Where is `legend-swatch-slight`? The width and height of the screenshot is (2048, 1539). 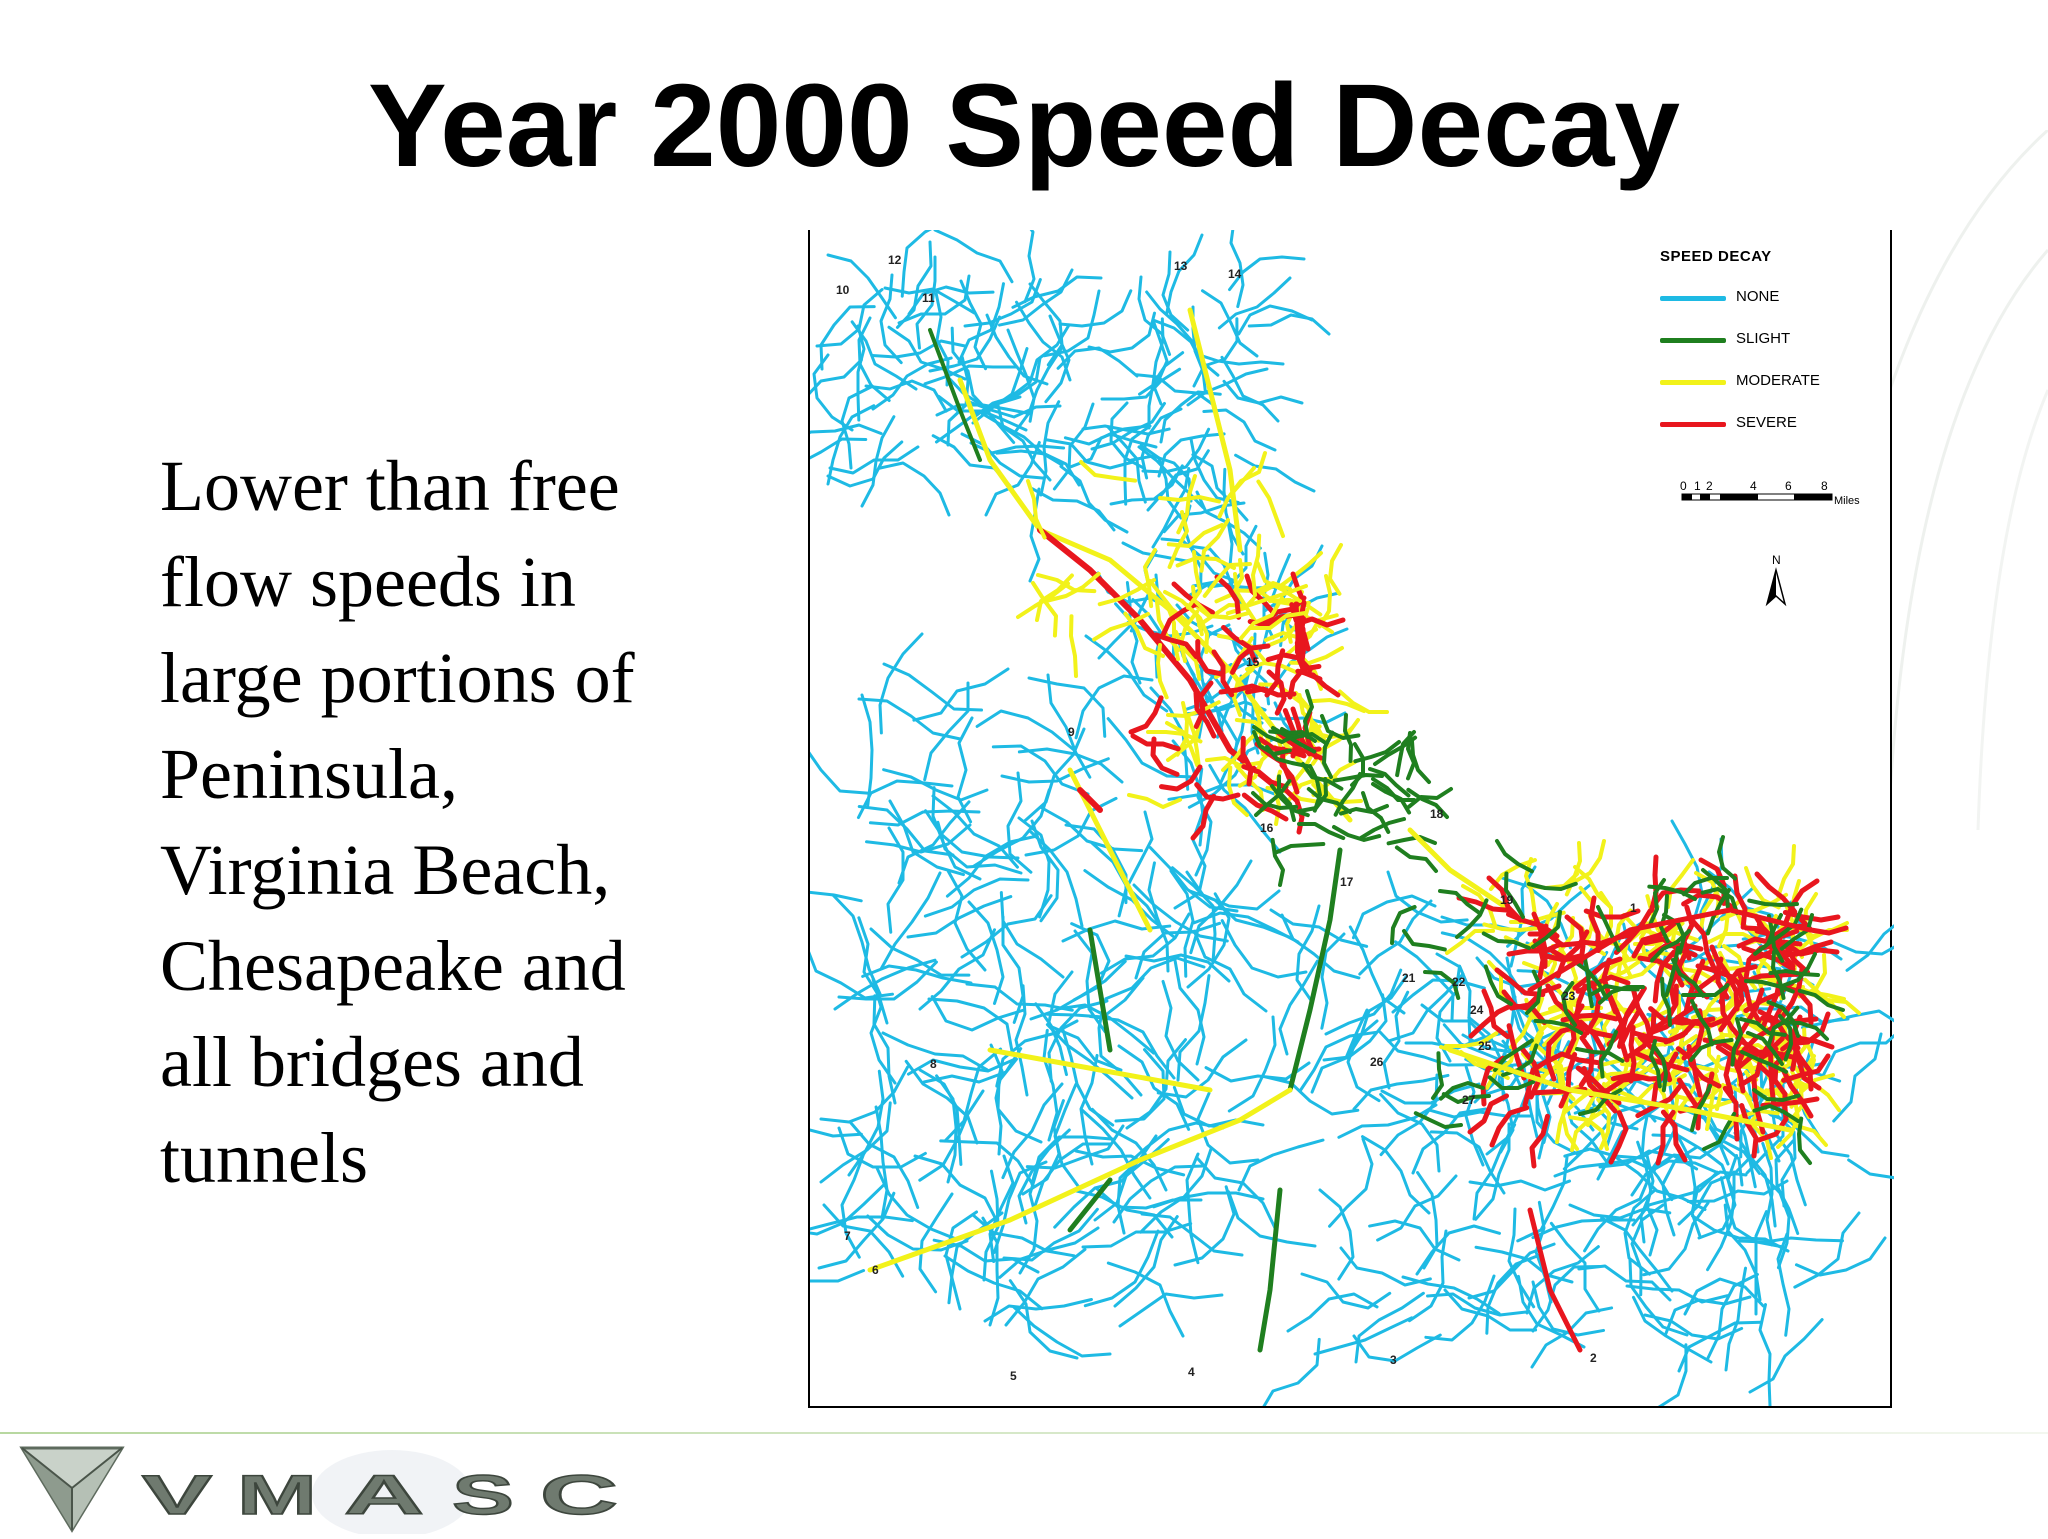 legend-swatch-slight is located at coordinates (1693, 340).